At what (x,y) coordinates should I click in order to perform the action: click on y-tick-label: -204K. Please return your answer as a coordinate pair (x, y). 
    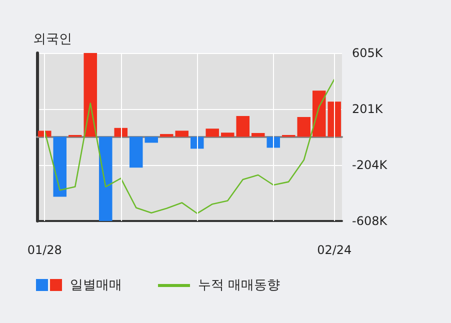
    Looking at the image, I should click on (370, 165).